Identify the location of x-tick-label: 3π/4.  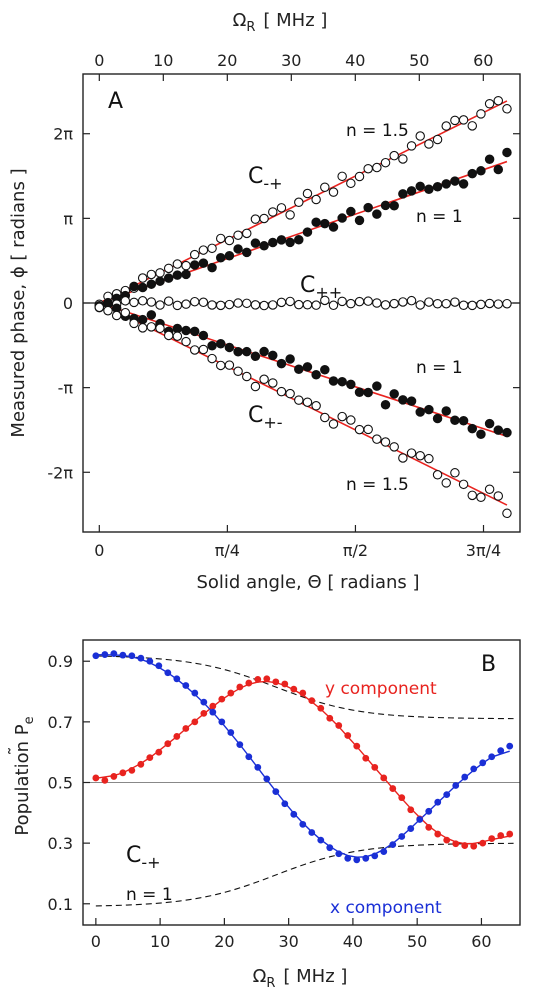
(483, 550).